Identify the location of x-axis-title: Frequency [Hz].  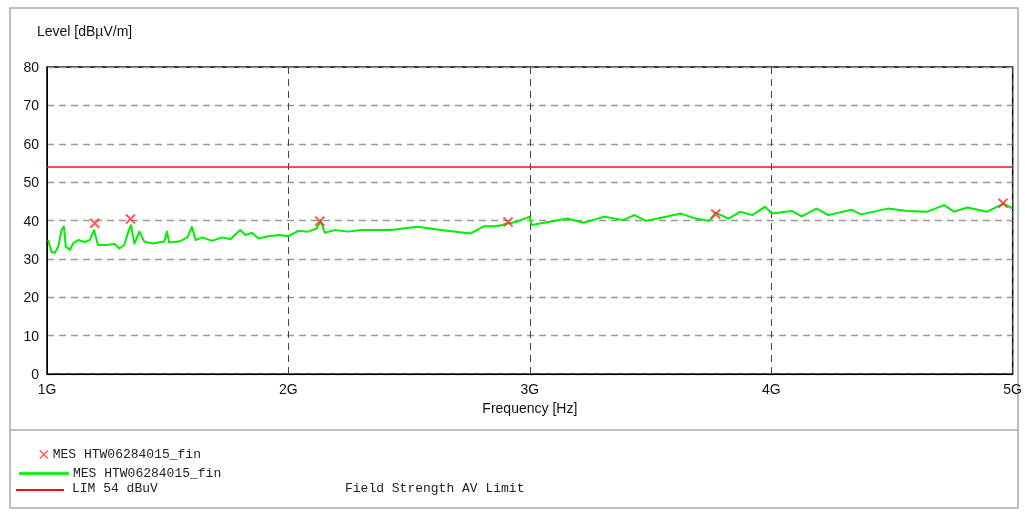
(530, 407).